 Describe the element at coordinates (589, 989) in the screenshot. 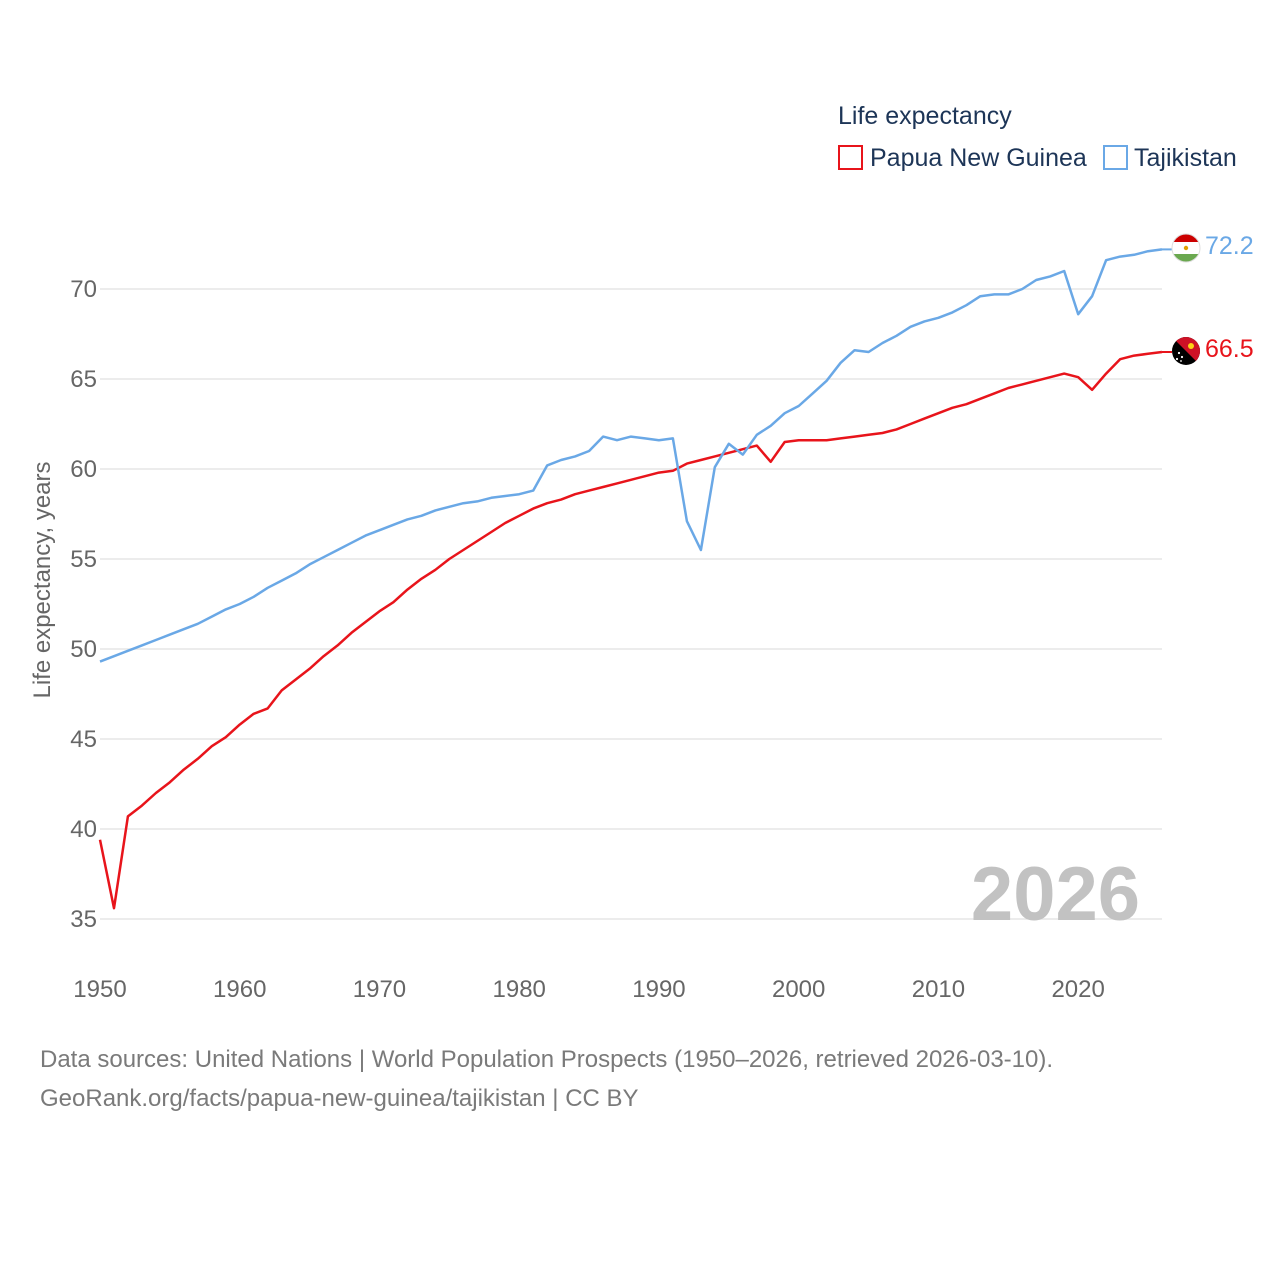

I see `x-axis-ticks: 1950 1960 1970 1980 1990 2000 2010 2020` at that location.